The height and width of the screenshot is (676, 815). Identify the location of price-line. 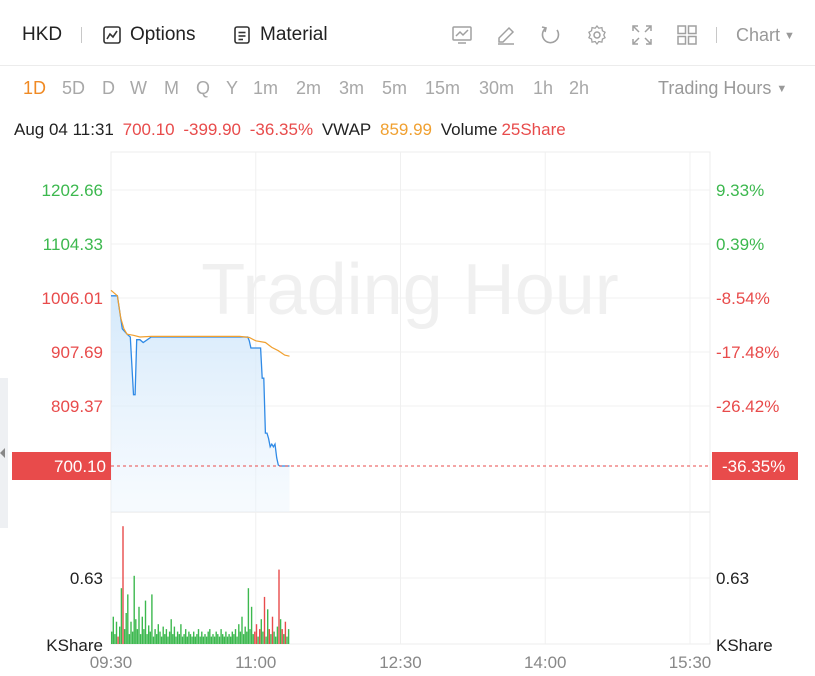
(200, 381).